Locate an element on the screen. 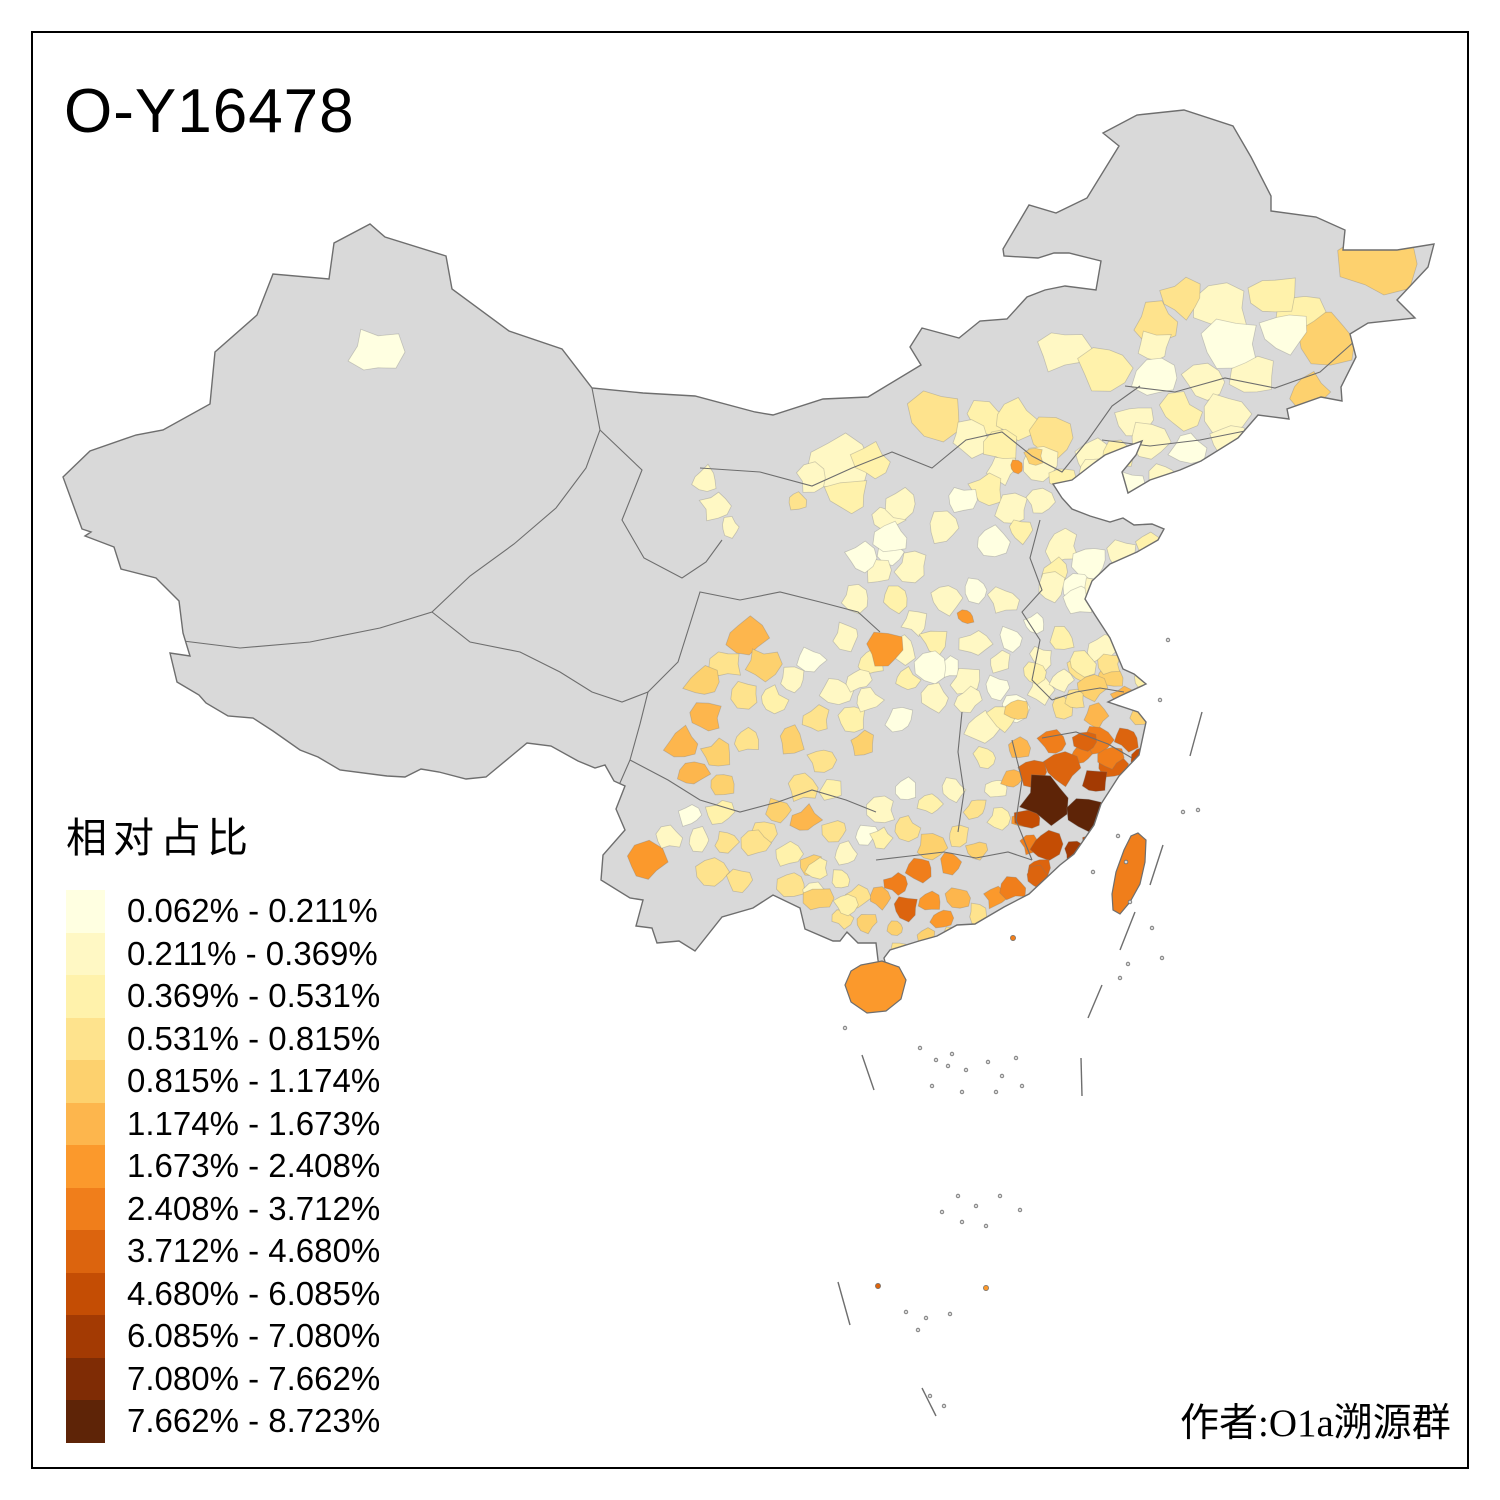 The width and height of the screenshot is (1500, 1500). author-credit: 作者:O1a溯源群 is located at coordinates (1315, 1423).